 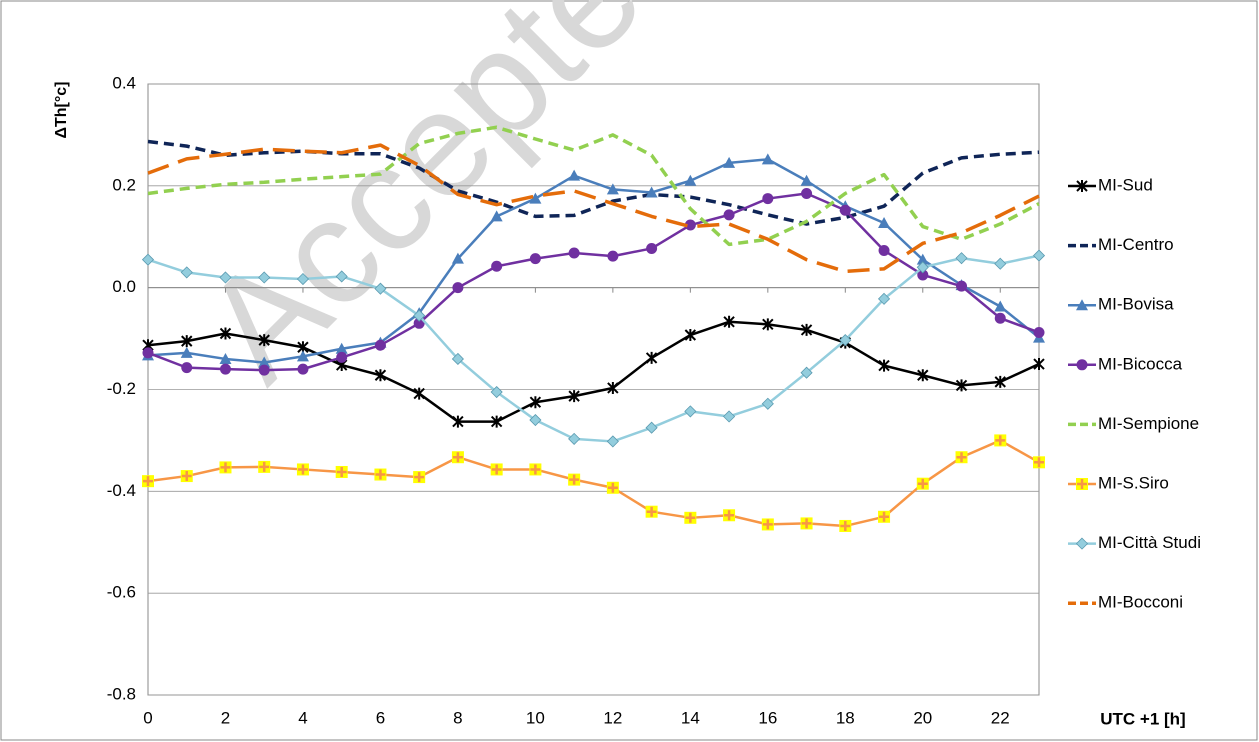 I want to click on y-tick-label: -0.2, so click(x=121, y=388).